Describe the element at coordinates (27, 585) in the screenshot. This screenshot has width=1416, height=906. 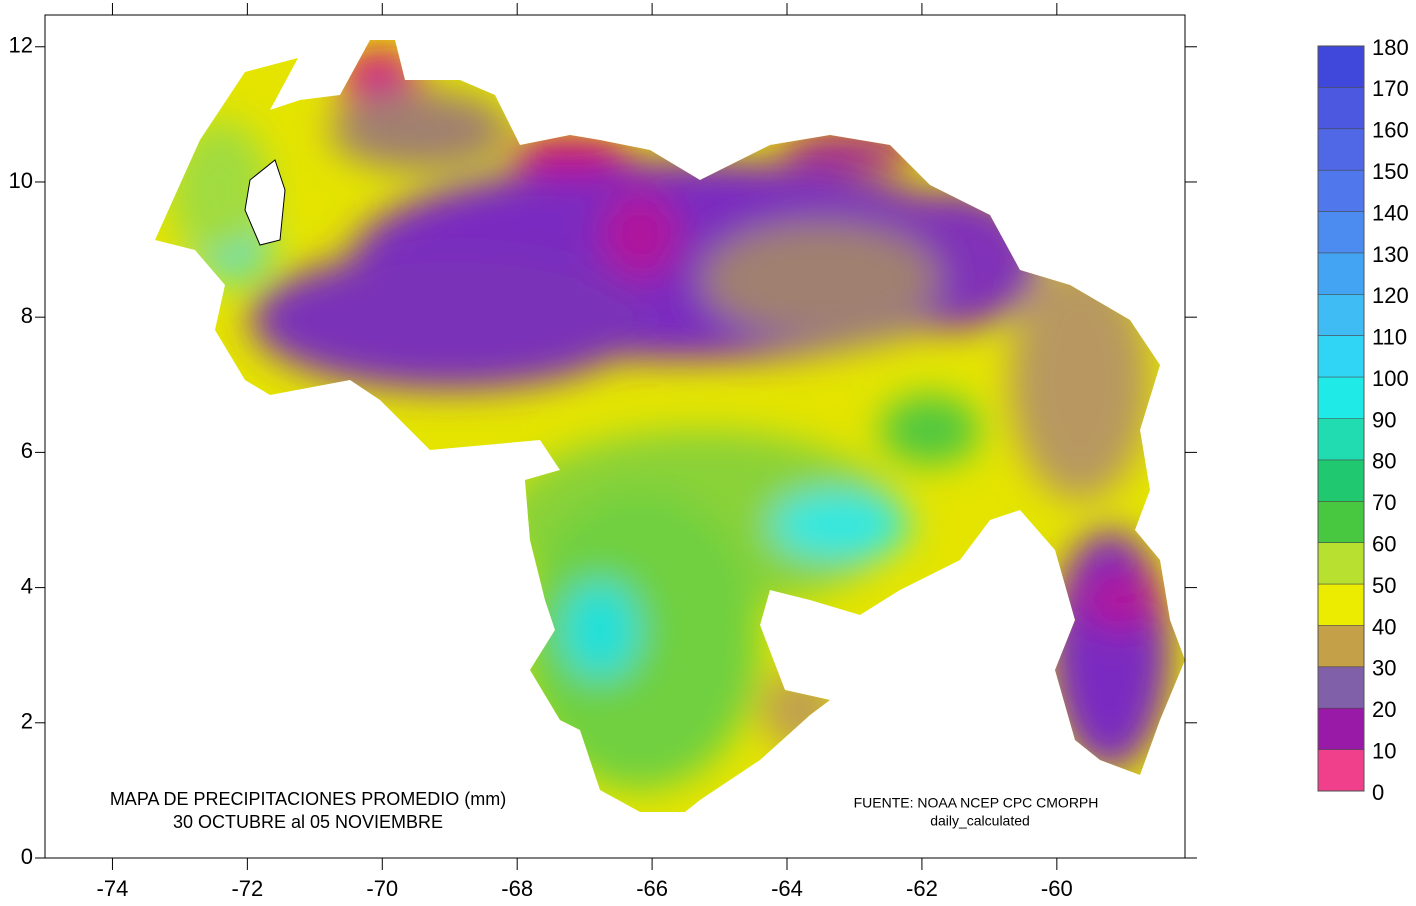
I see `y-tick-label: 4` at that location.